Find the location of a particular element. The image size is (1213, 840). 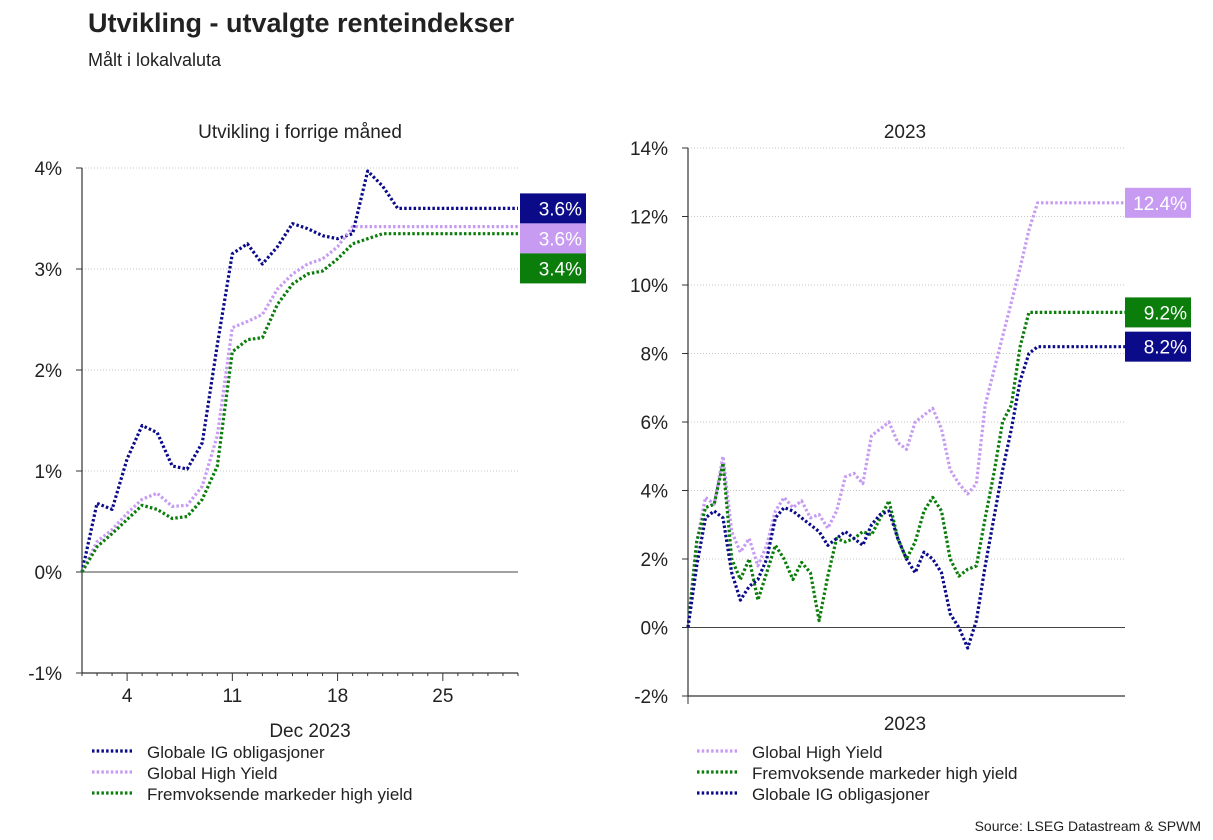

source-note: Source: LSEG Datastream & SPWM is located at coordinates (1087, 826).